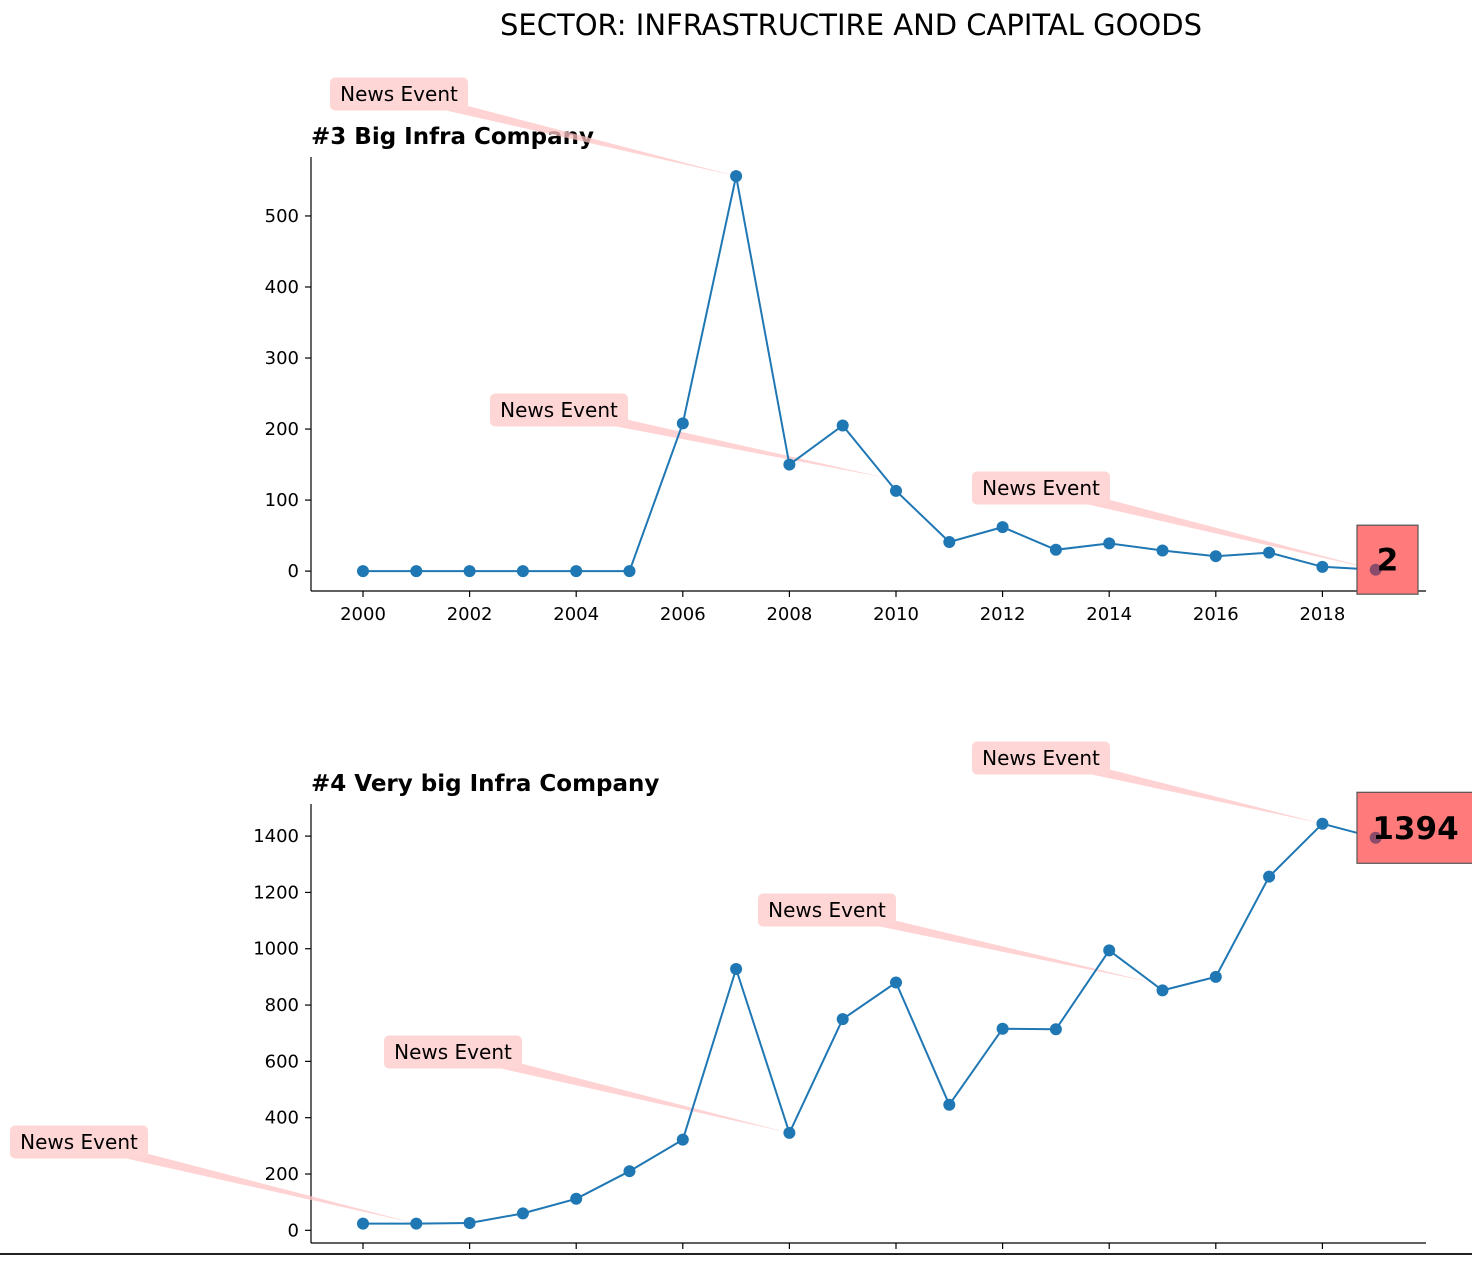 The image size is (1472, 1261). What do you see at coordinates (1109, 614) in the screenshot?
I see `x-tick-label: 2014` at bounding box center [1109, 614].